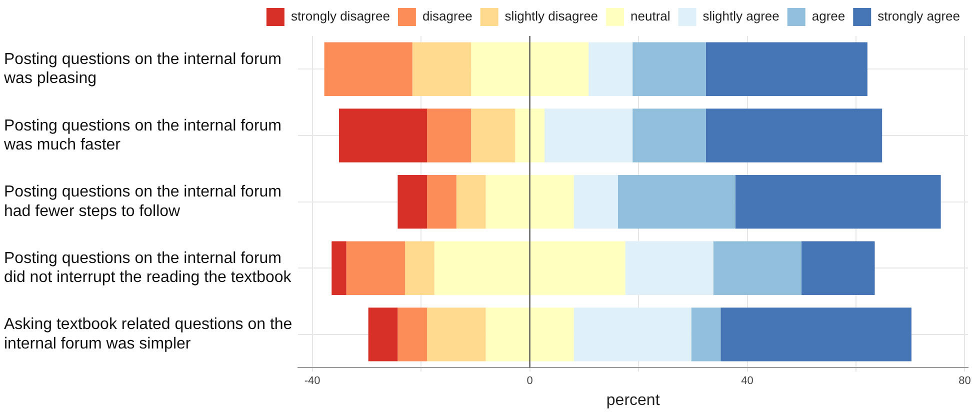 This screenshot has height=412, width=974. Describe the element at coordinates (741, 16) in the screenshot. I see `legend-label: slightly agree` at that location.